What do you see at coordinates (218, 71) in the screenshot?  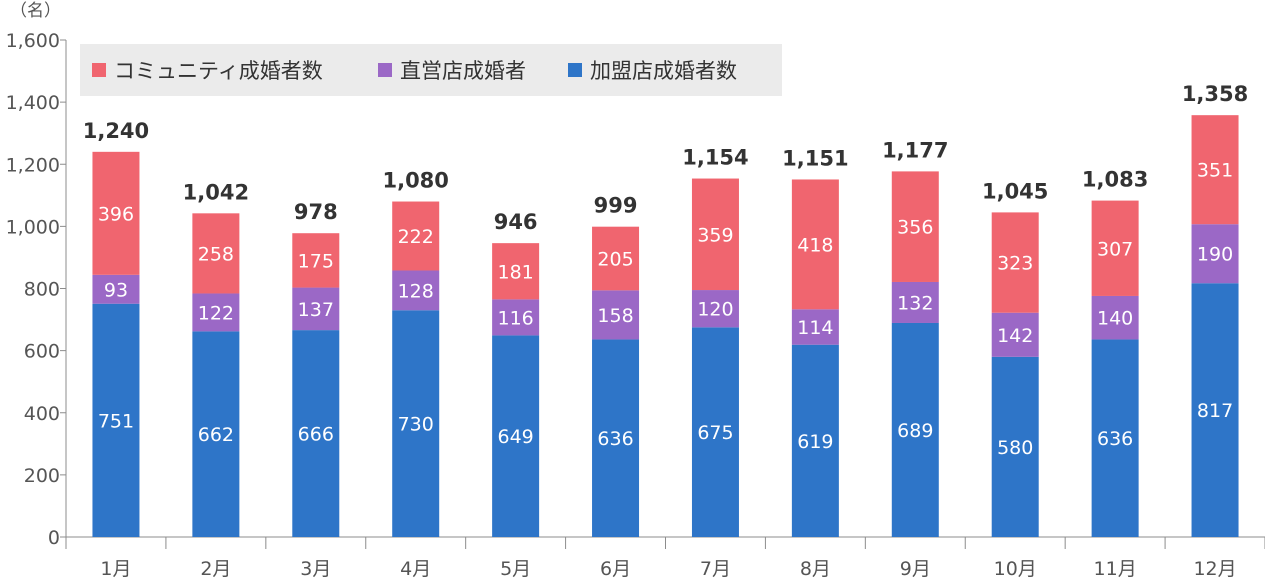 I see `legend-item-label: コミュニティ成婚者数` at bounding box center [218, 71].